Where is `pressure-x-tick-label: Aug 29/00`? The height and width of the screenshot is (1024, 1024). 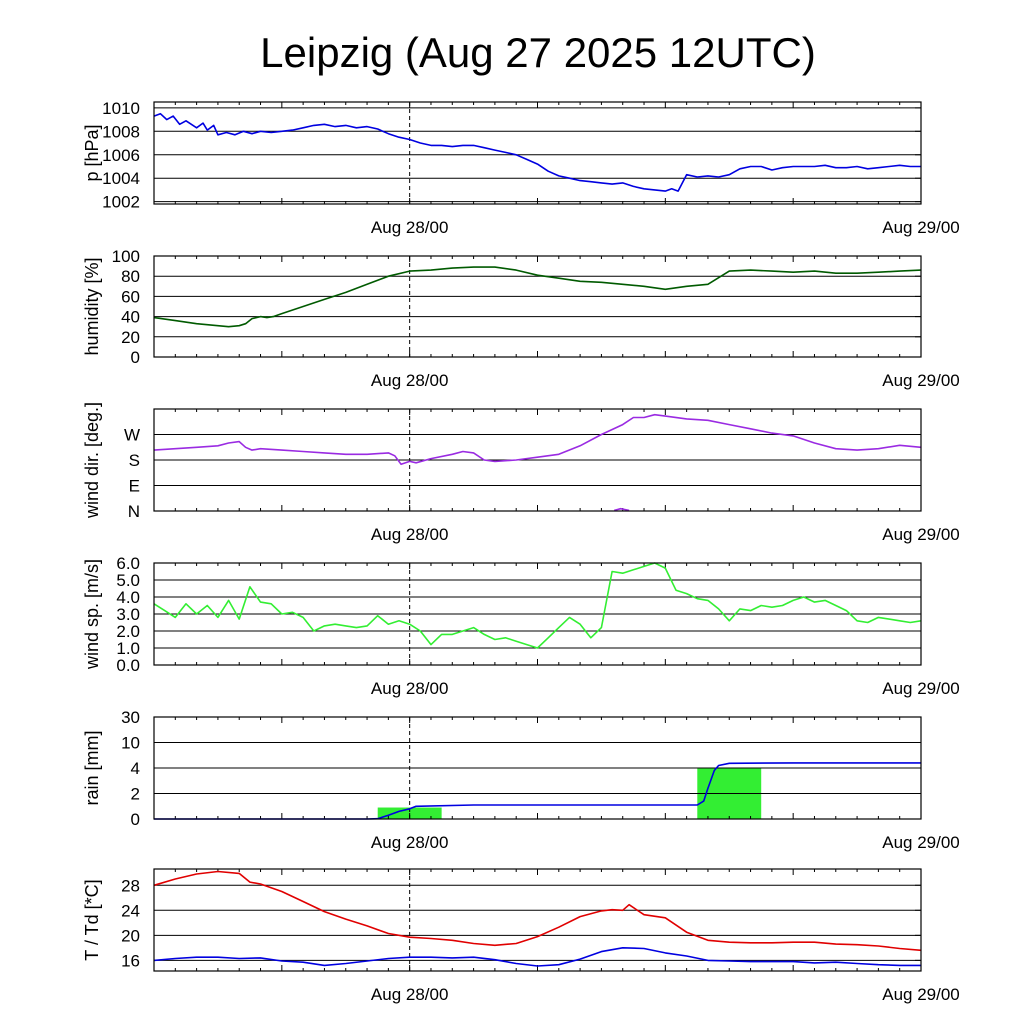
pressure-x-tick-label: Aug 29/00 is located at coordinates (921, 227).